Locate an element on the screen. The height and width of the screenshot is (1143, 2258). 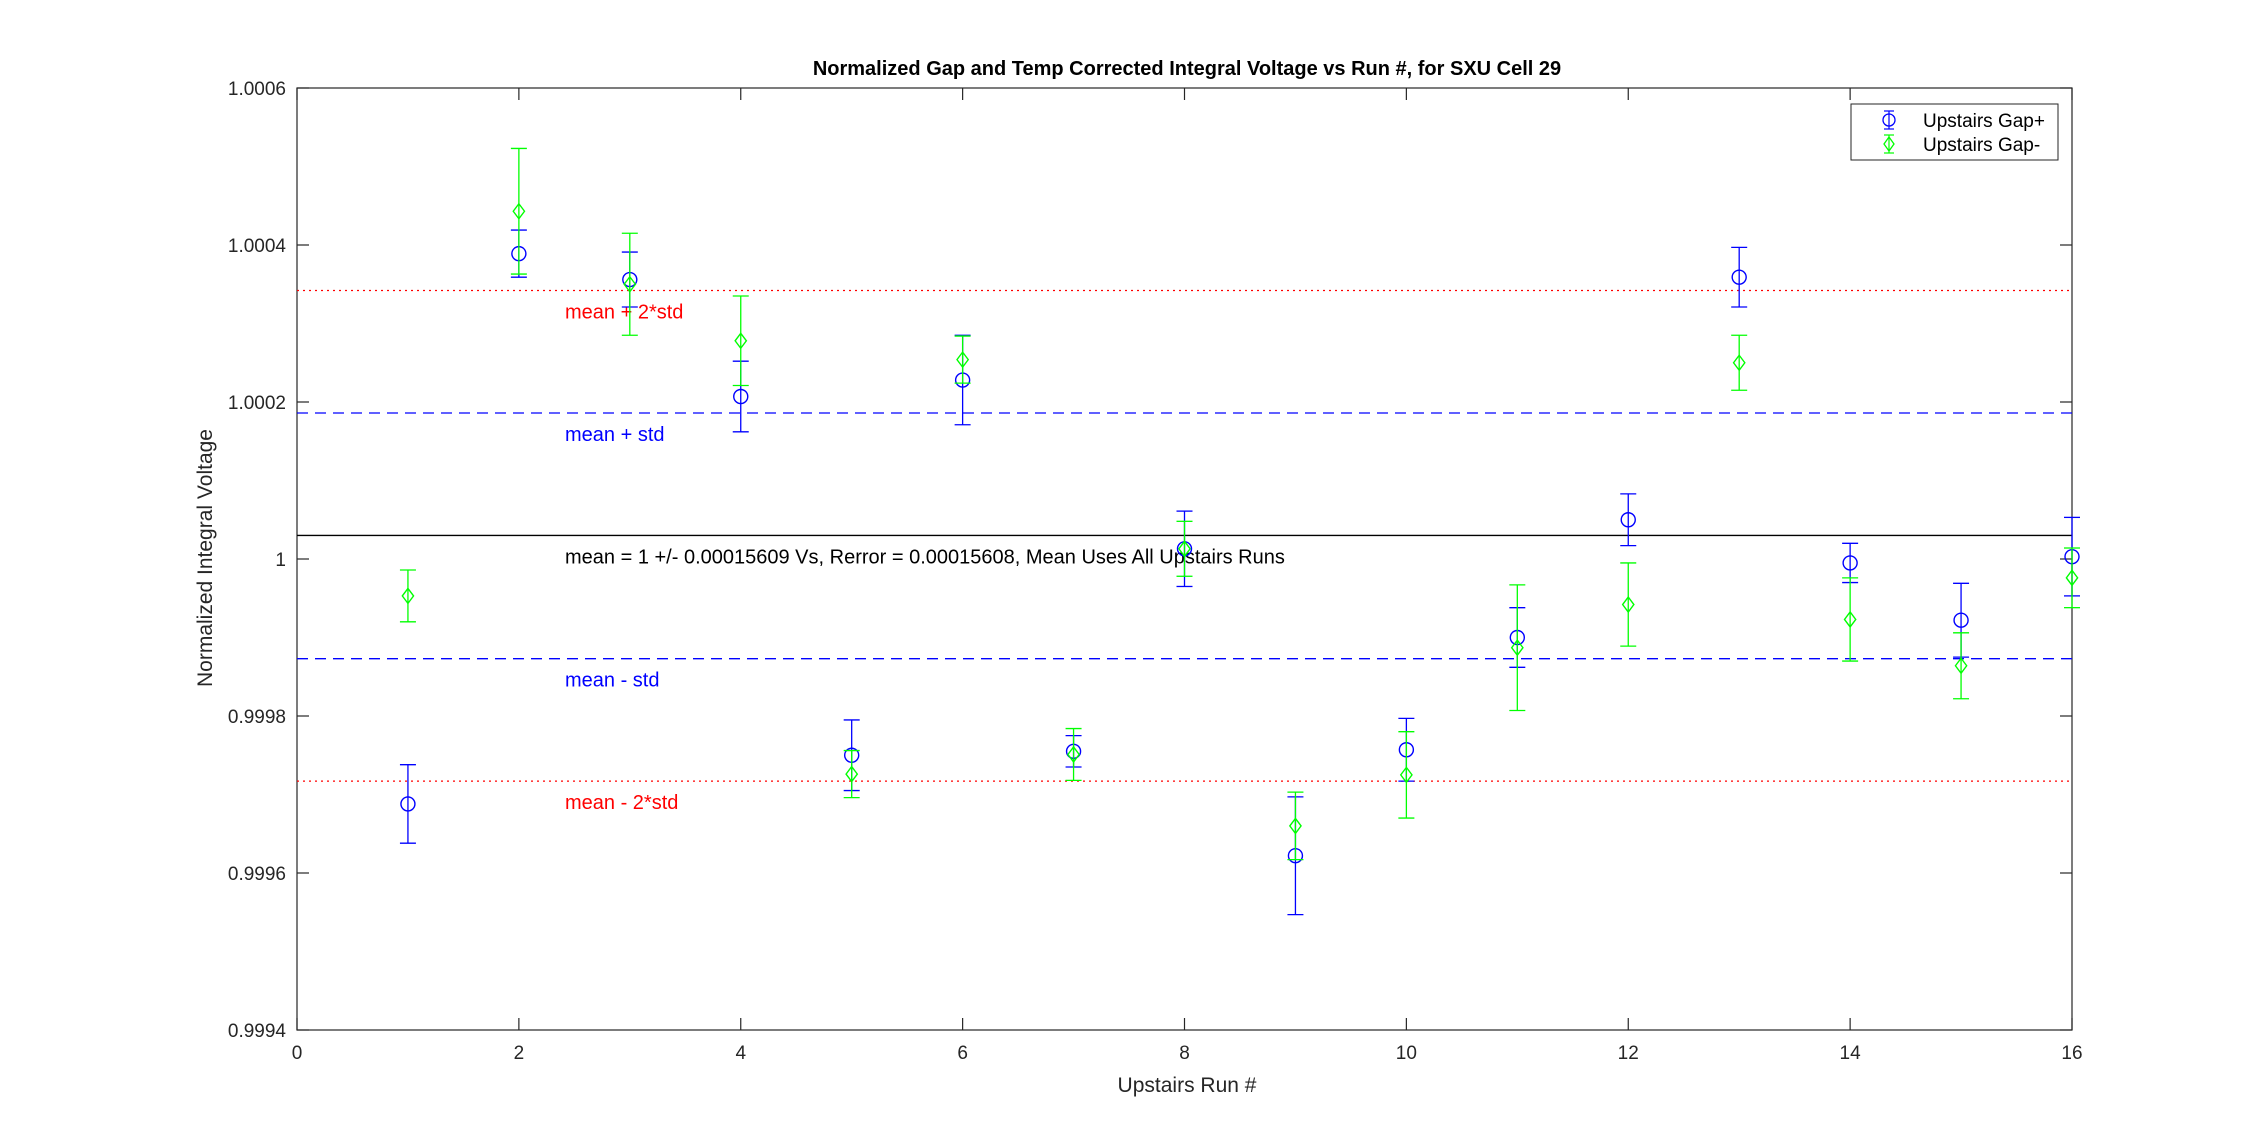
legend-box is located at coordinates (1954, 132).